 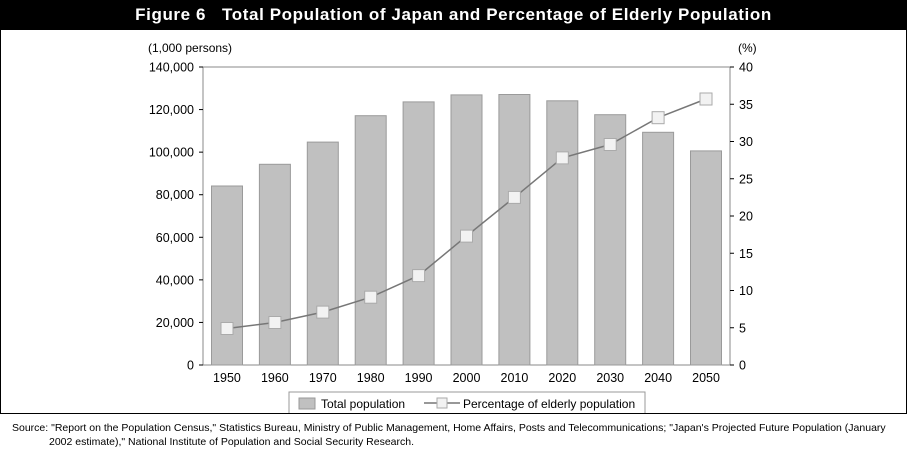 I want to click on point-1980, so click(x=371, y=297).